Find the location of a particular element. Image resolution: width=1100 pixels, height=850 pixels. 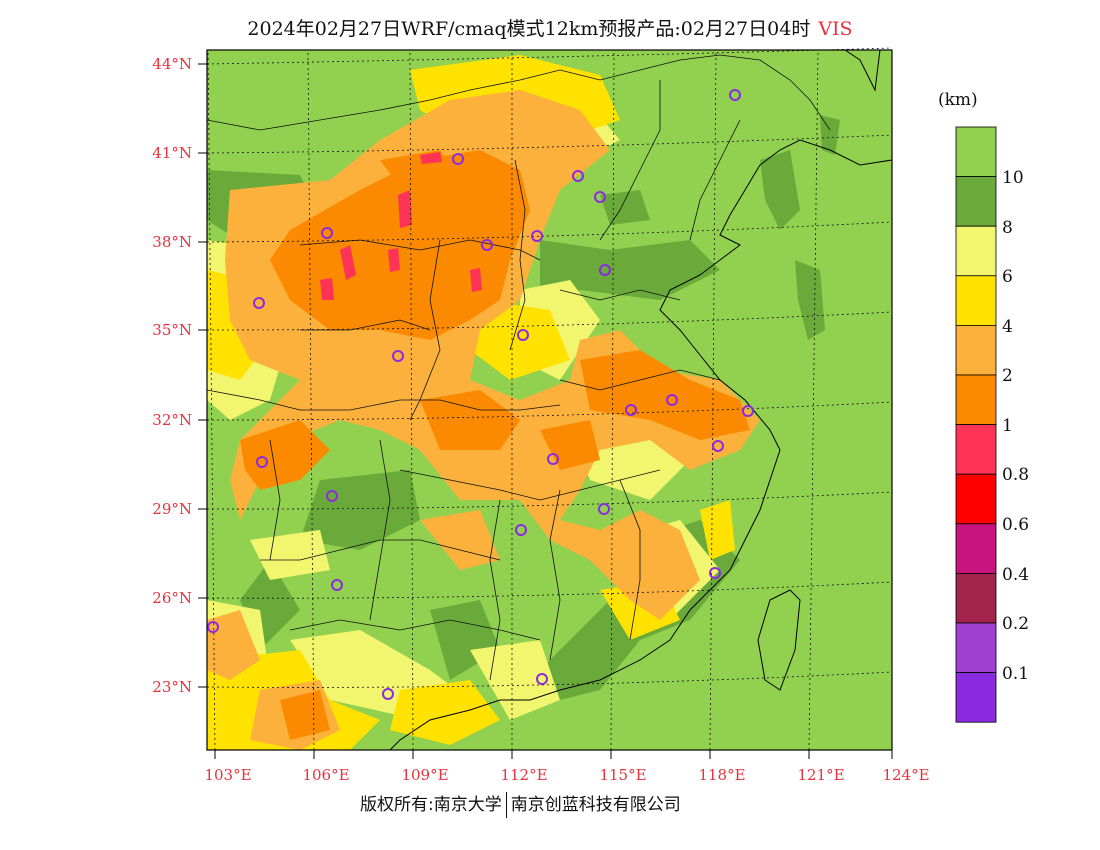

lon-label-118E: 118°E is located at coordinates (722, 775).